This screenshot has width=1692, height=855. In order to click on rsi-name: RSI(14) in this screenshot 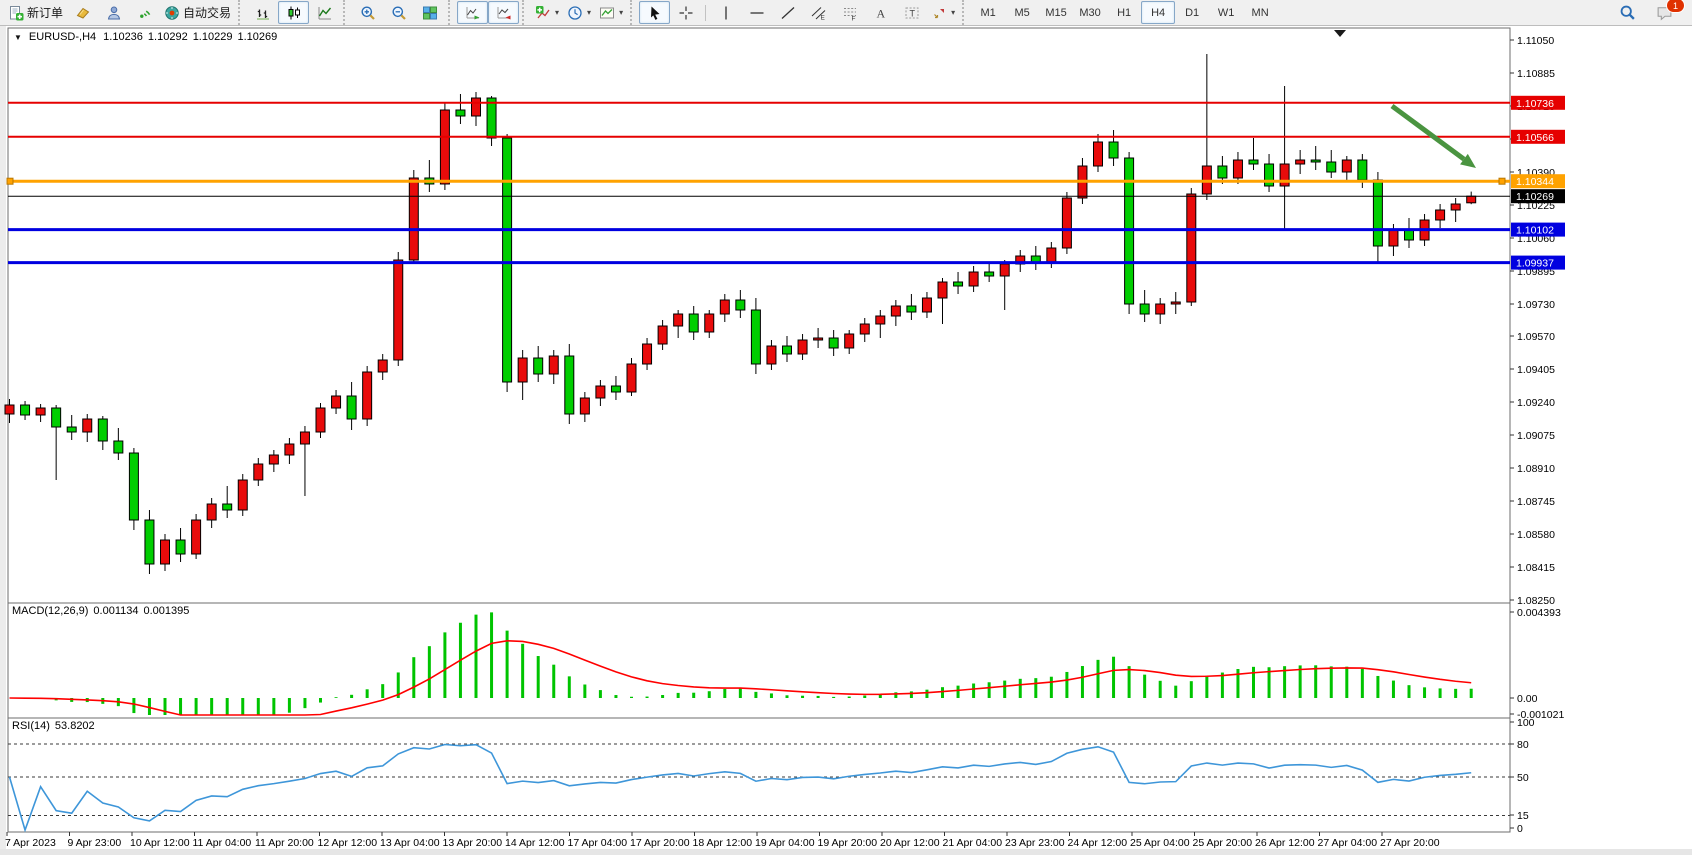, I will do `click(31, 726)`.